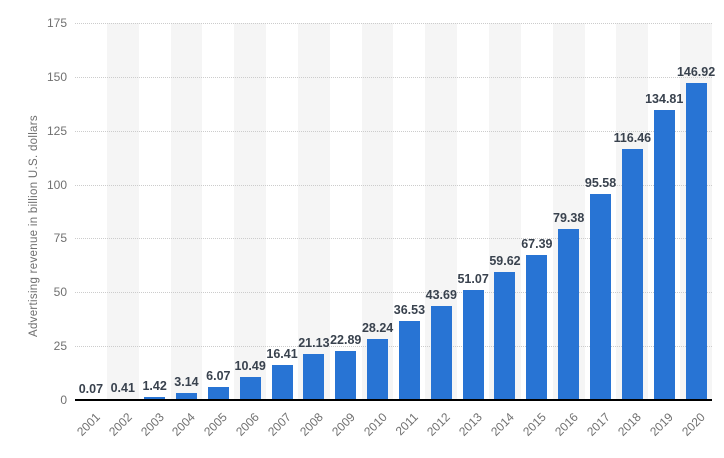 The image size is (724, 458). What do you see at coordinates (377, 328) in the screenshot?
I see `bar-value-label: 28.24` at bounding box center [377, 328].